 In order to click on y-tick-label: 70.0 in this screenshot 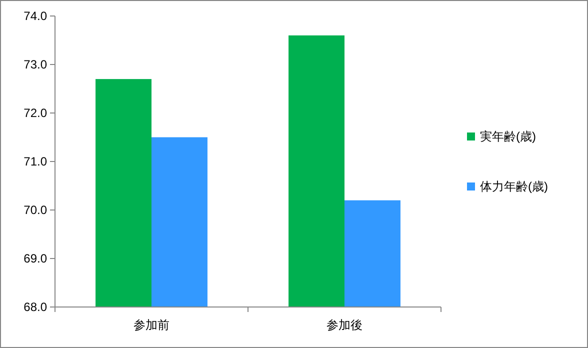, I will do `click(36, 210)`.